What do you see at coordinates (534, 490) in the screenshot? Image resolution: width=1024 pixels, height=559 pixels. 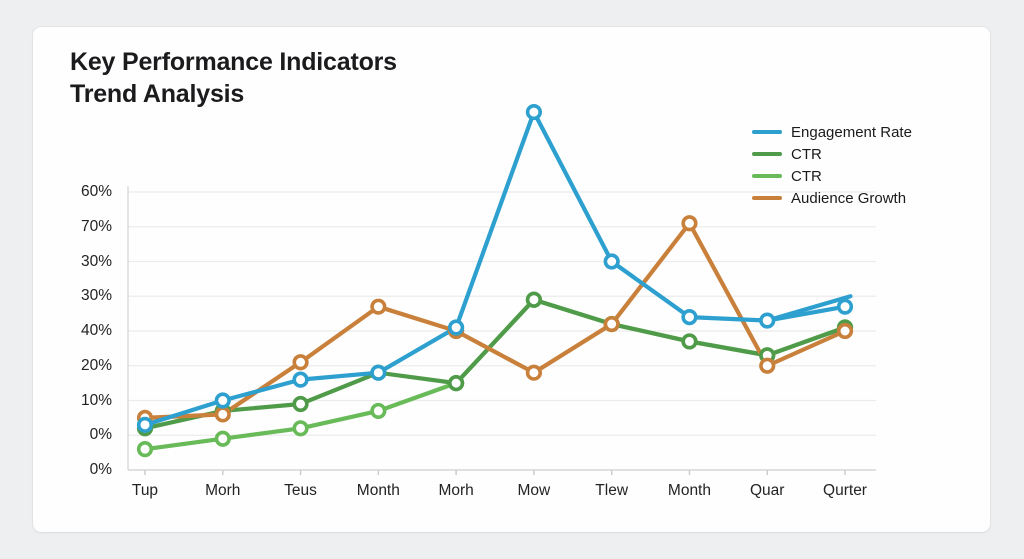 I see `x-tick-label: Mow` at bounding box center [534, 490].